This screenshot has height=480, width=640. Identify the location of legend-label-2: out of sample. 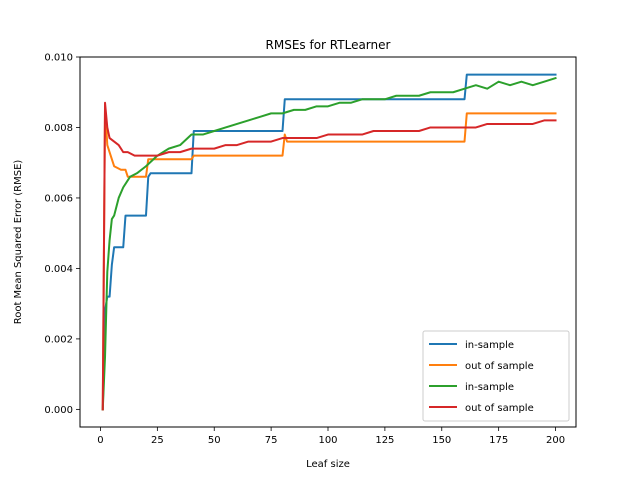
(499, 366).